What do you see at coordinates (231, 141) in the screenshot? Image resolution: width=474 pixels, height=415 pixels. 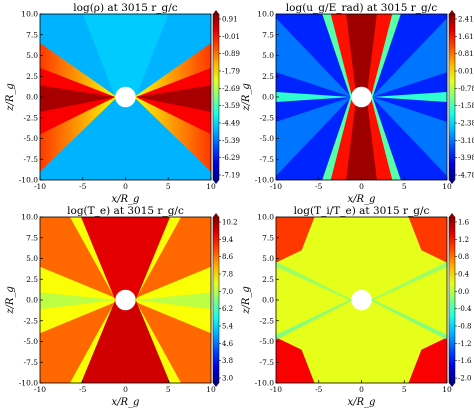 I see `colorbar-tick-label: -5.39` at bounding box center [231, 141].